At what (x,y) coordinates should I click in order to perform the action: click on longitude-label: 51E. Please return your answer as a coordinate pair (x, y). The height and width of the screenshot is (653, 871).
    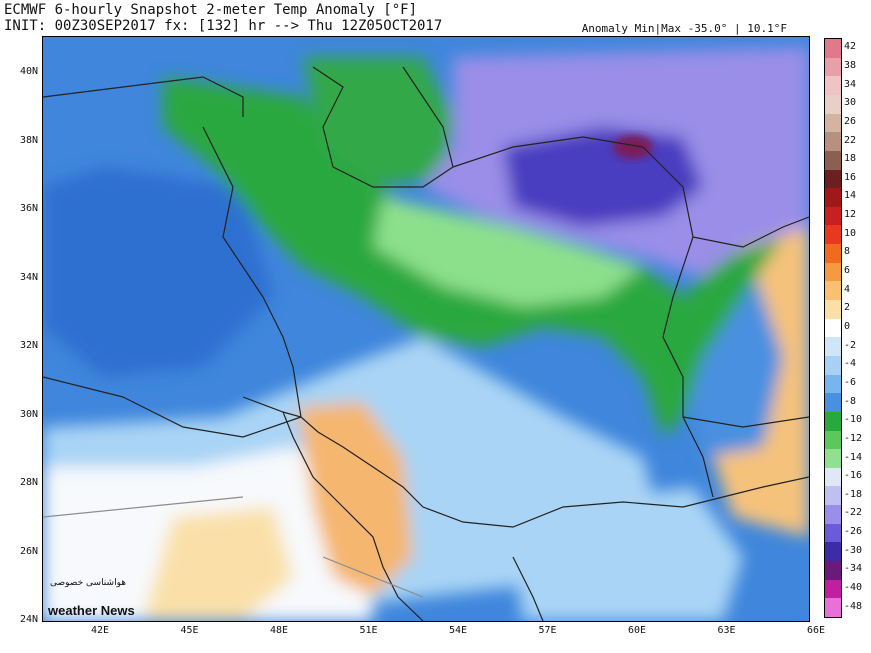
    Looking at the image, I should click on (368, 630).